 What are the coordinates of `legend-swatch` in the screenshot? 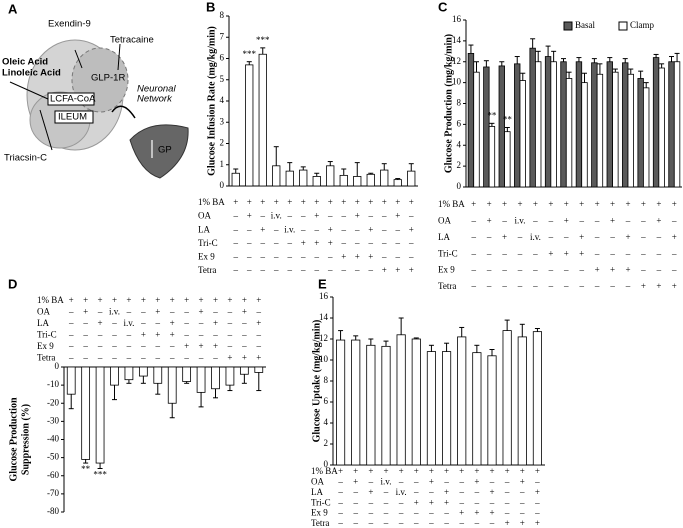 It's located at (568, 26).